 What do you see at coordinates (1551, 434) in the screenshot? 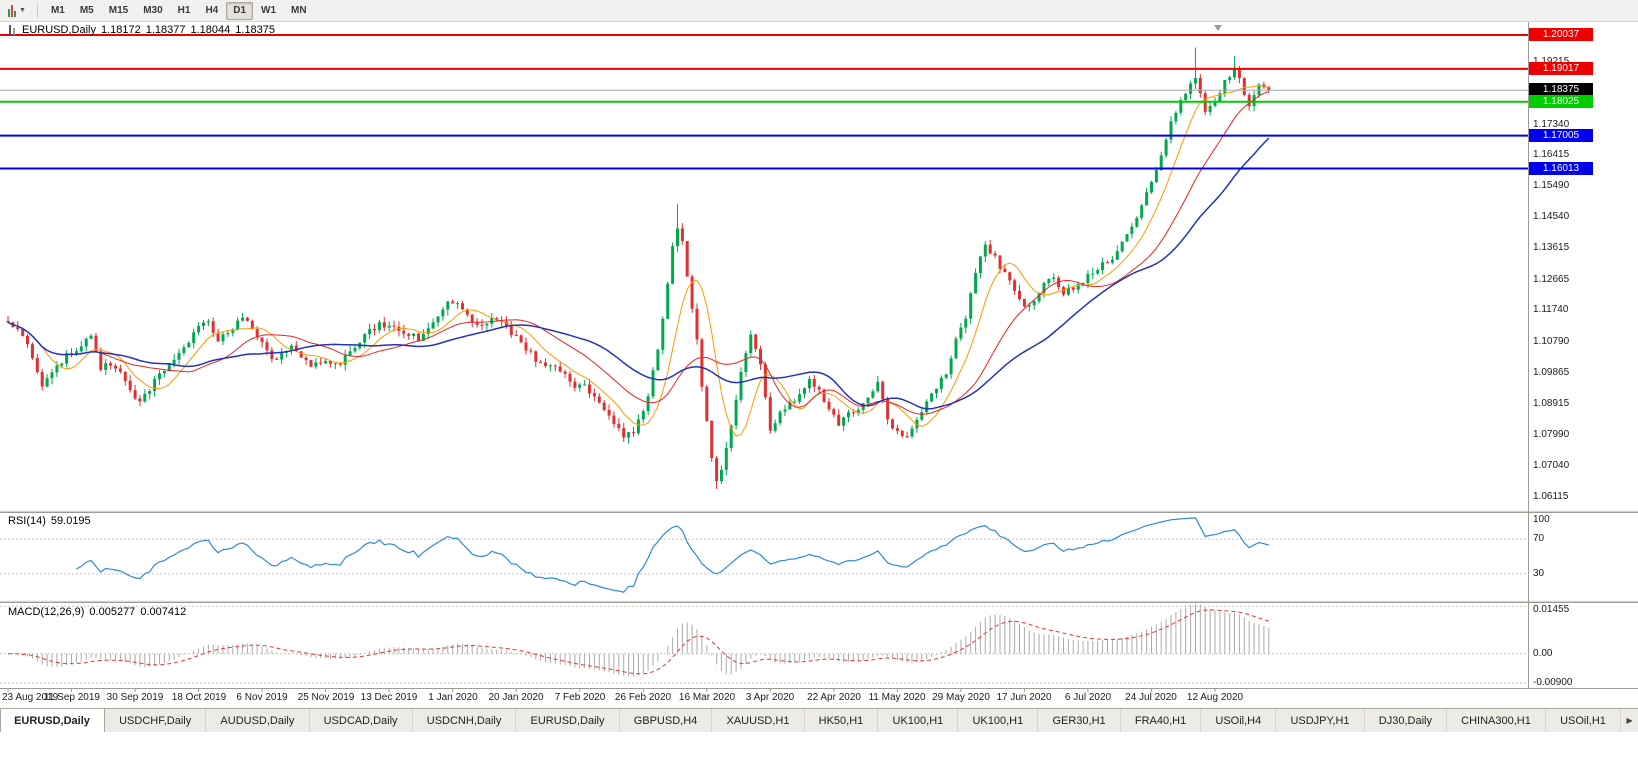
I see `price-axis-label: 1.07990` at bounding box center [1551, 434].